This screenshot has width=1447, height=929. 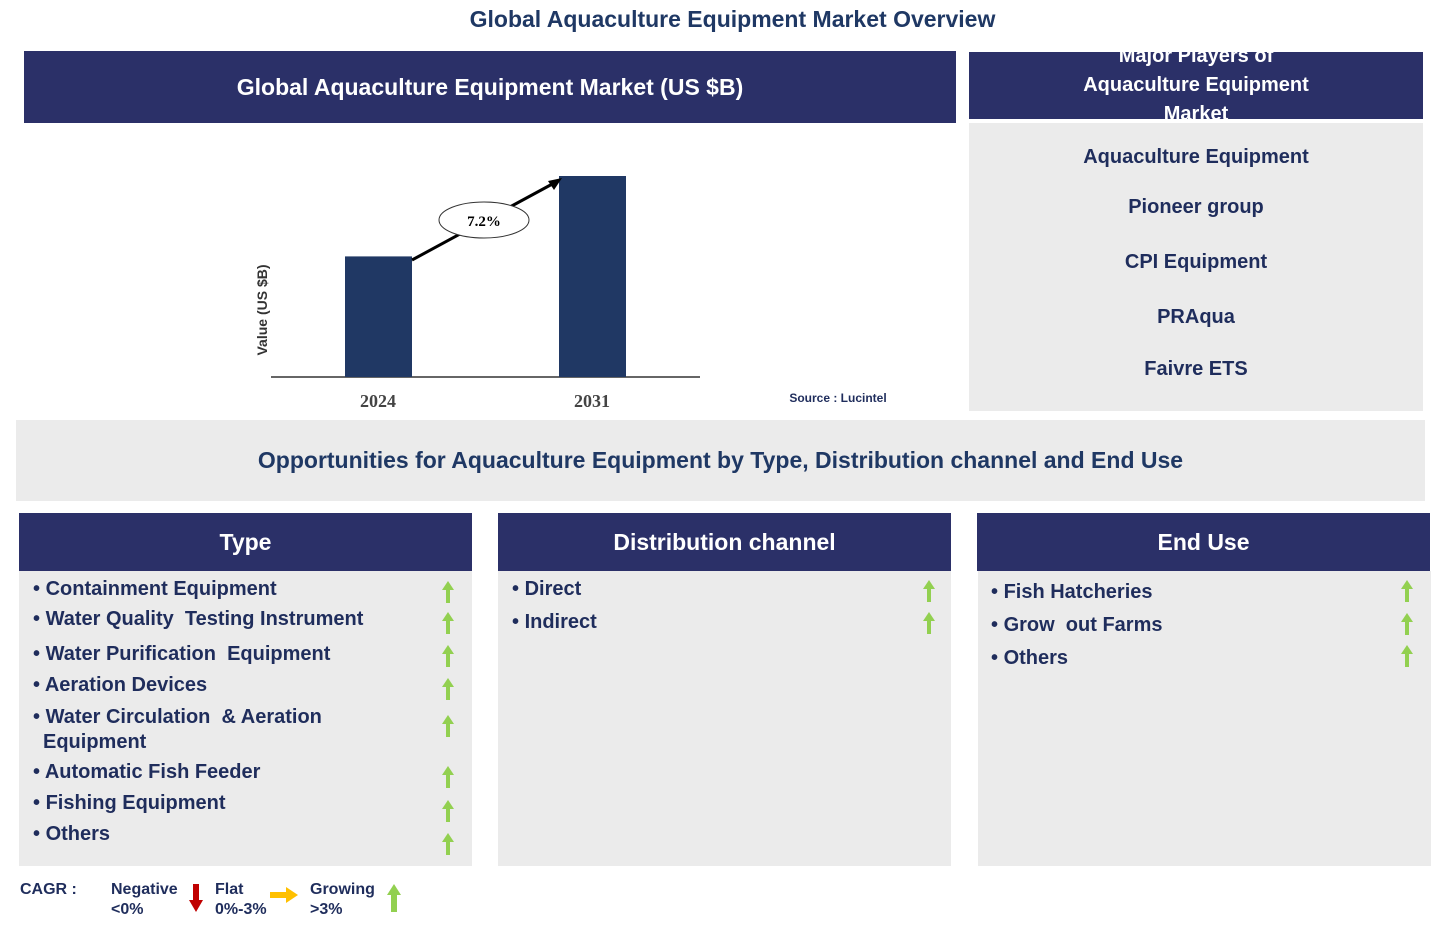 What do you see at coordinates (378, 316) in the screenshot?
I see `bar-2024` at bounding box center [378, 316].